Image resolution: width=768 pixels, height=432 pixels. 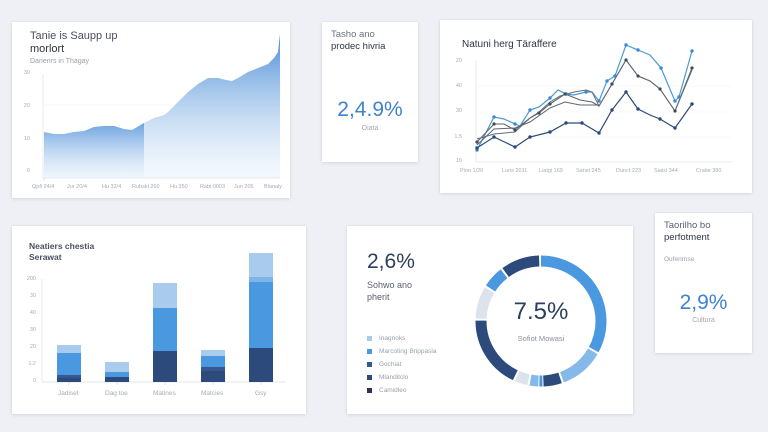 What do you see at coordinates (551, 171) in the screenshot?
I see `line-x-tick: Liatgi 169` at bounding box center [551, 171].